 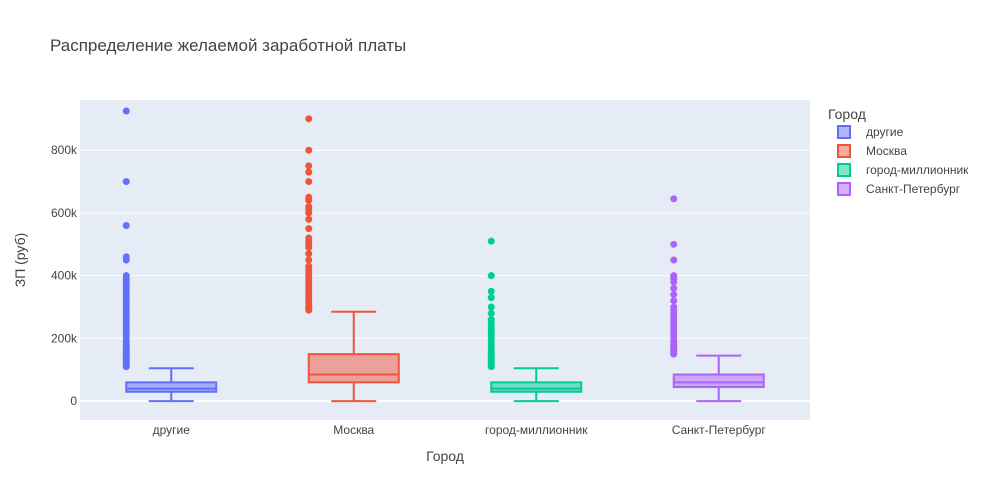 What do you see at coordinates (64, 338) in the screenshot?
I see `y-tick-label: 200k` at bounding box center [64, 338].